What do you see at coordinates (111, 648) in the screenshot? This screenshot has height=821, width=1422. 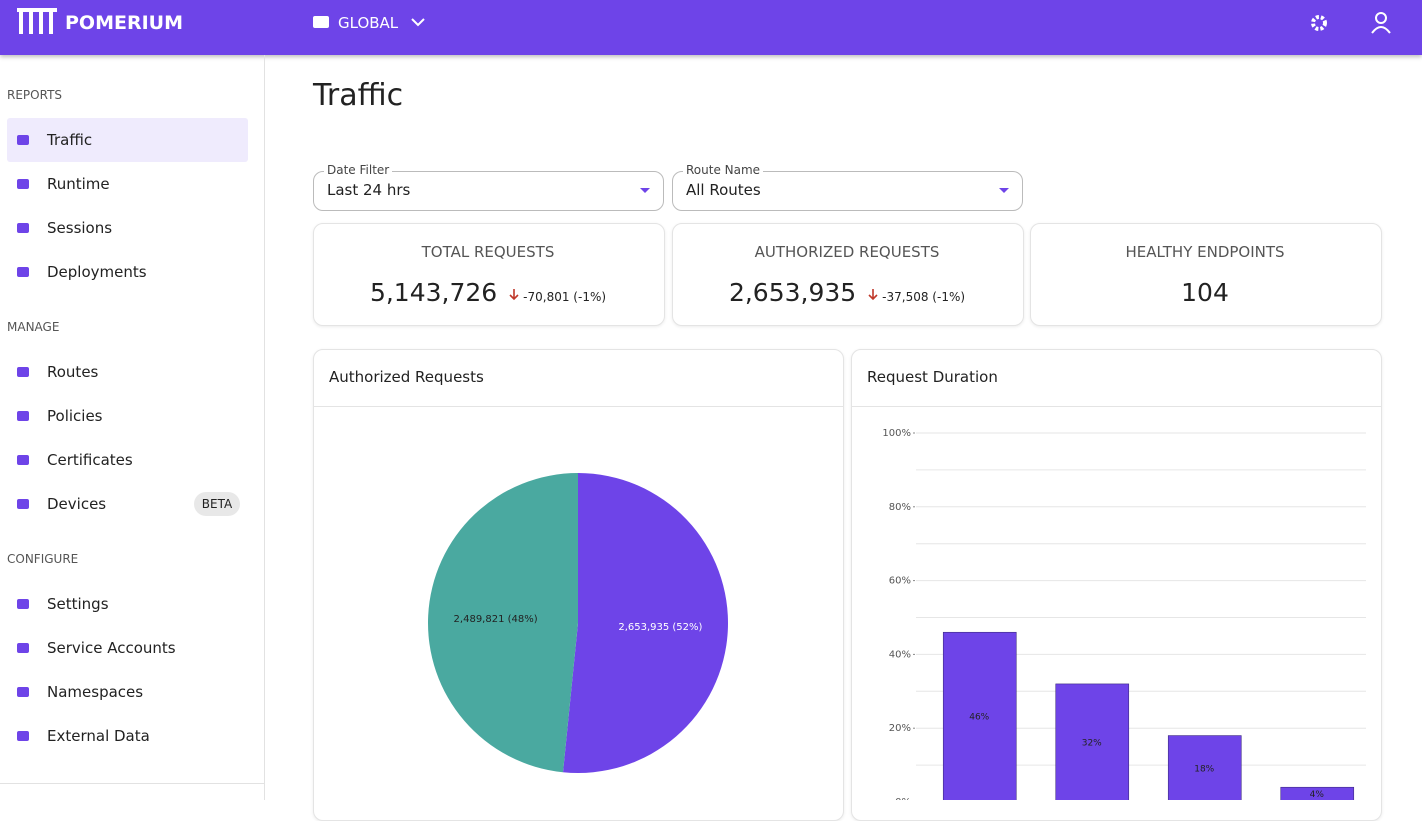 I see `nav-item: Service Accounts` at bounding box center [111, 648].